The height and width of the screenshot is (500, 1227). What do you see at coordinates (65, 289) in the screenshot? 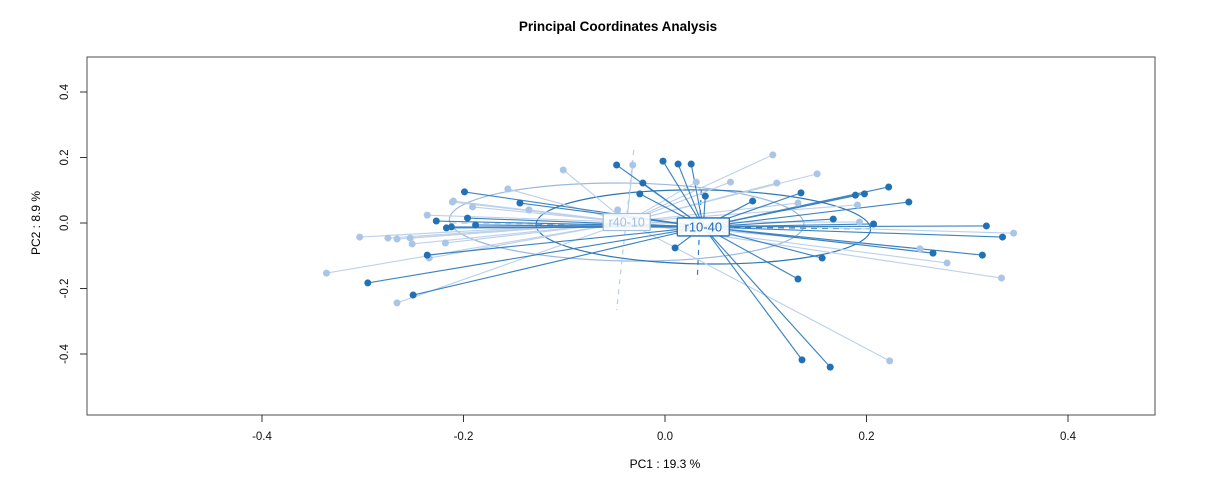
I see `y-tick-label: -0.2` at bounding box center [65, 289].